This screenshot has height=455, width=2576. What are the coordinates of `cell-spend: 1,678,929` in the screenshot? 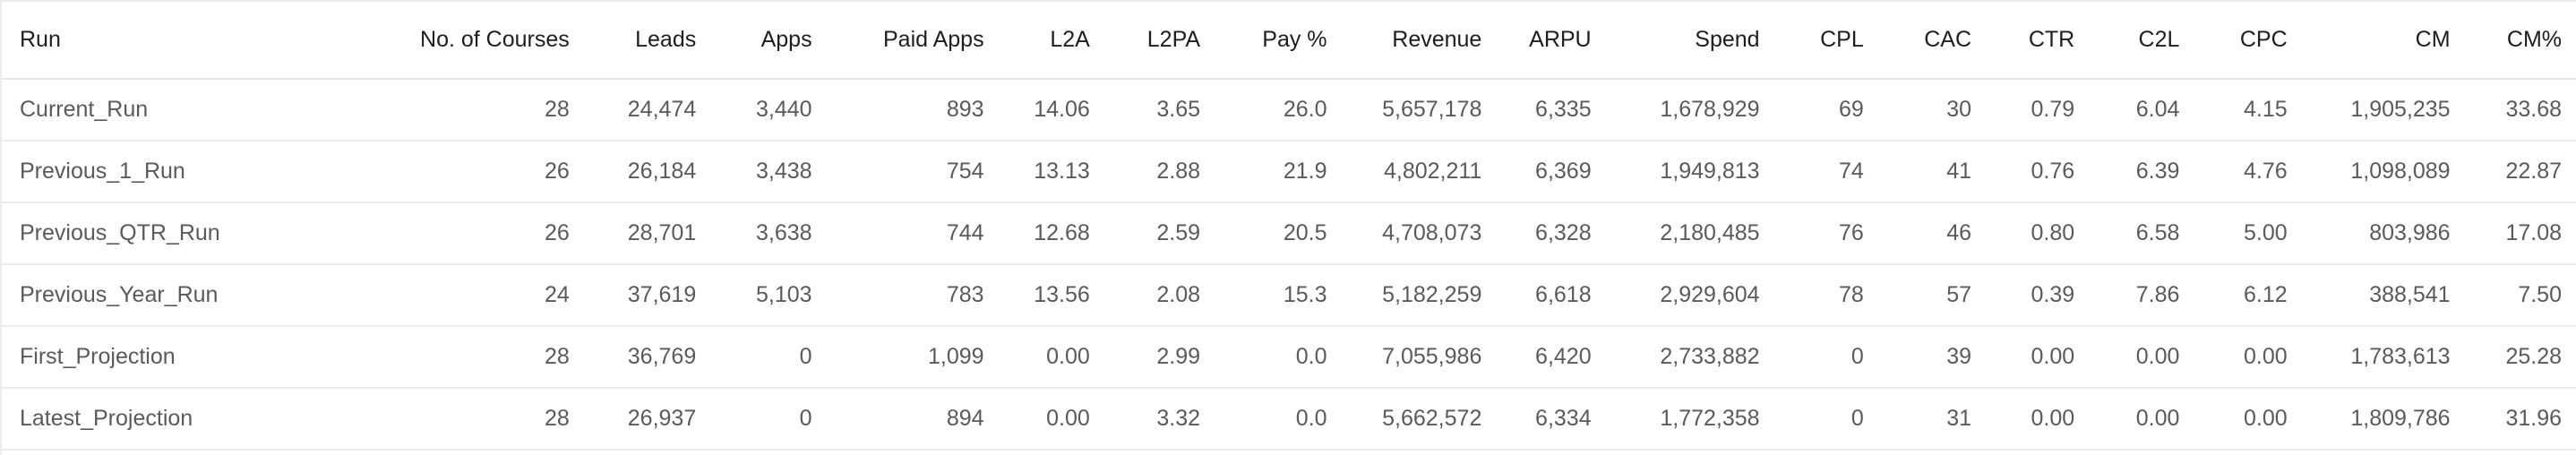 It's located at (1689, 110).